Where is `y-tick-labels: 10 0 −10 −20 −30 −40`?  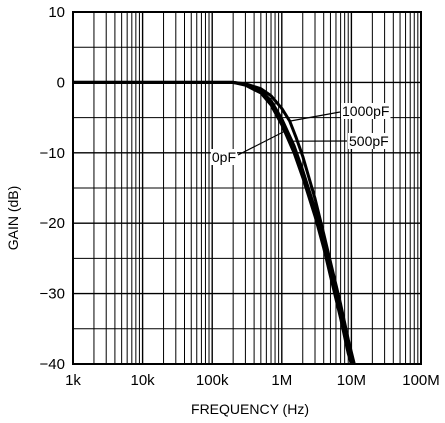
y-tick-labels: 10 0 −10 −20 −30 −40 is located at coordinates (52, 188).